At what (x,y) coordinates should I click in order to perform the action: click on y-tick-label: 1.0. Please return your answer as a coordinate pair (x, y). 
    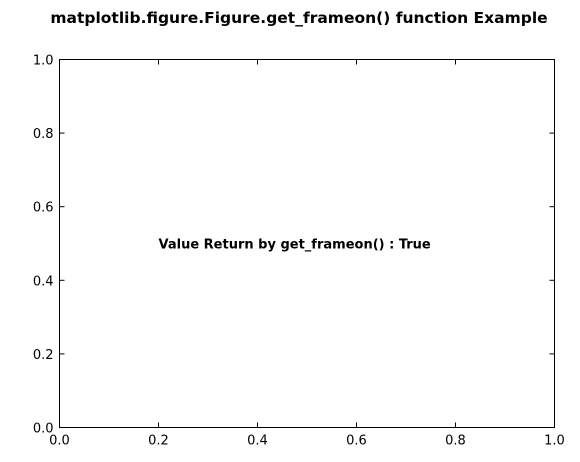
    Looking at the image, I should click on (43, 61).